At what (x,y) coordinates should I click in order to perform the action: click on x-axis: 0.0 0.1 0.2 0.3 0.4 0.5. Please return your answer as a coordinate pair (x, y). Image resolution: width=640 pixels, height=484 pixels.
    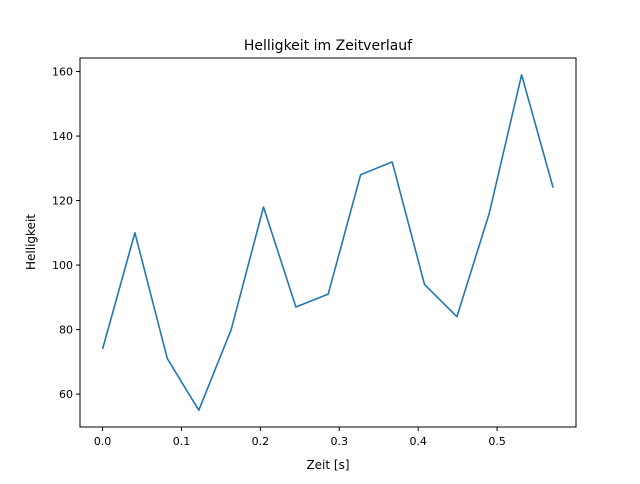
    Looking at the image, I should click on (300, 437).